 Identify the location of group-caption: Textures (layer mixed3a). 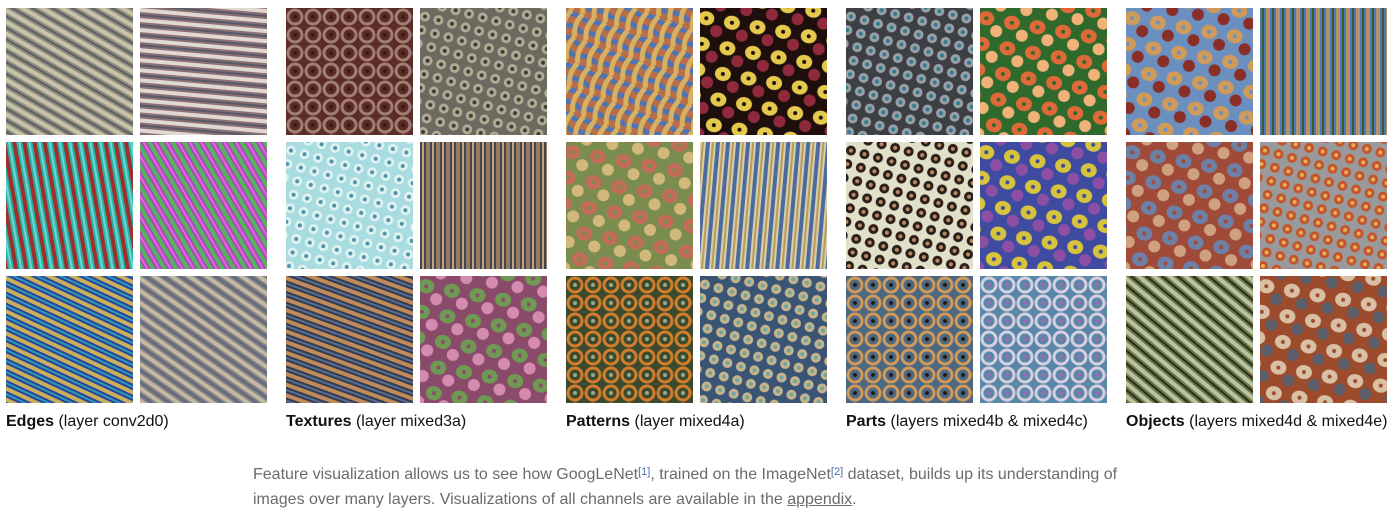
(376, 422).